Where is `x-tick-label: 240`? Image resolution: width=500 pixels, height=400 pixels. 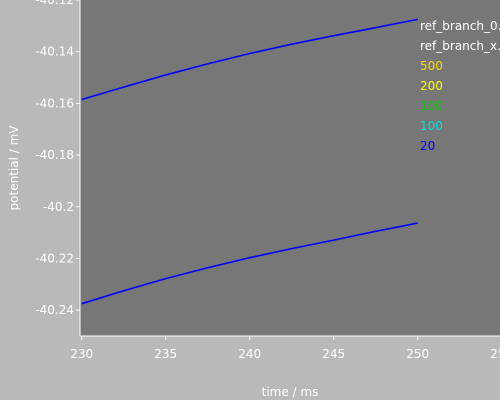 x-tick-label: 240 is located at coordinates (249, 354).